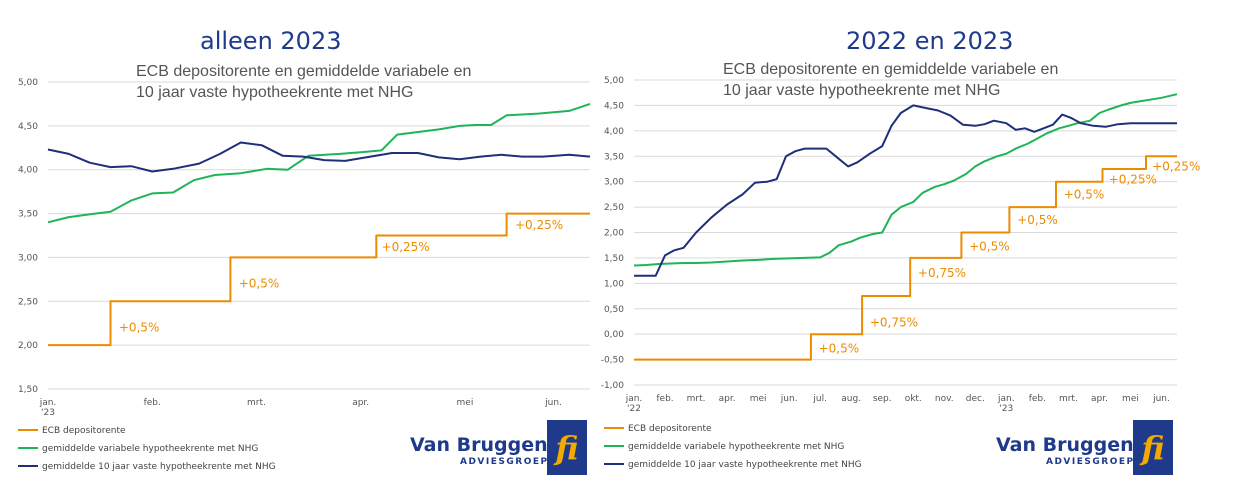 This screenshot has height=502, width=1251. Describe the element at coordinates (614, 310) in the screenshot. I see `y-tick-label: 0,50` at that location.